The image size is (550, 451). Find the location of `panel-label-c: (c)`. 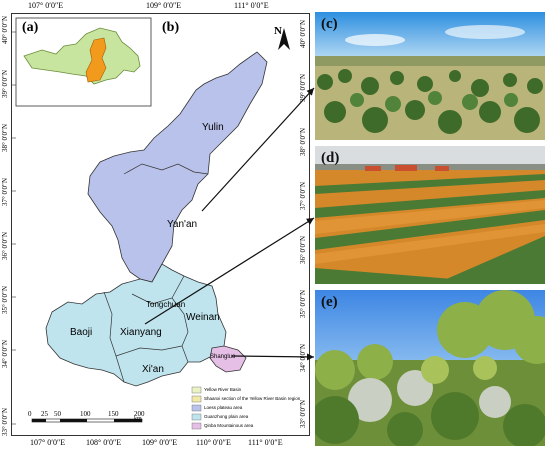

panel-label-c: (c) is located at coordinates (329, 24).